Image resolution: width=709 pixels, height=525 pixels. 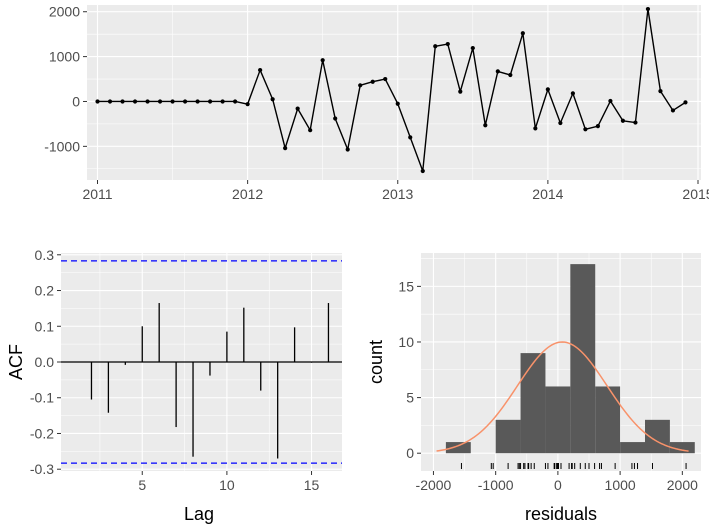 I want to click on ts-x-tick-label: 2014, so click(x=547, y=194).